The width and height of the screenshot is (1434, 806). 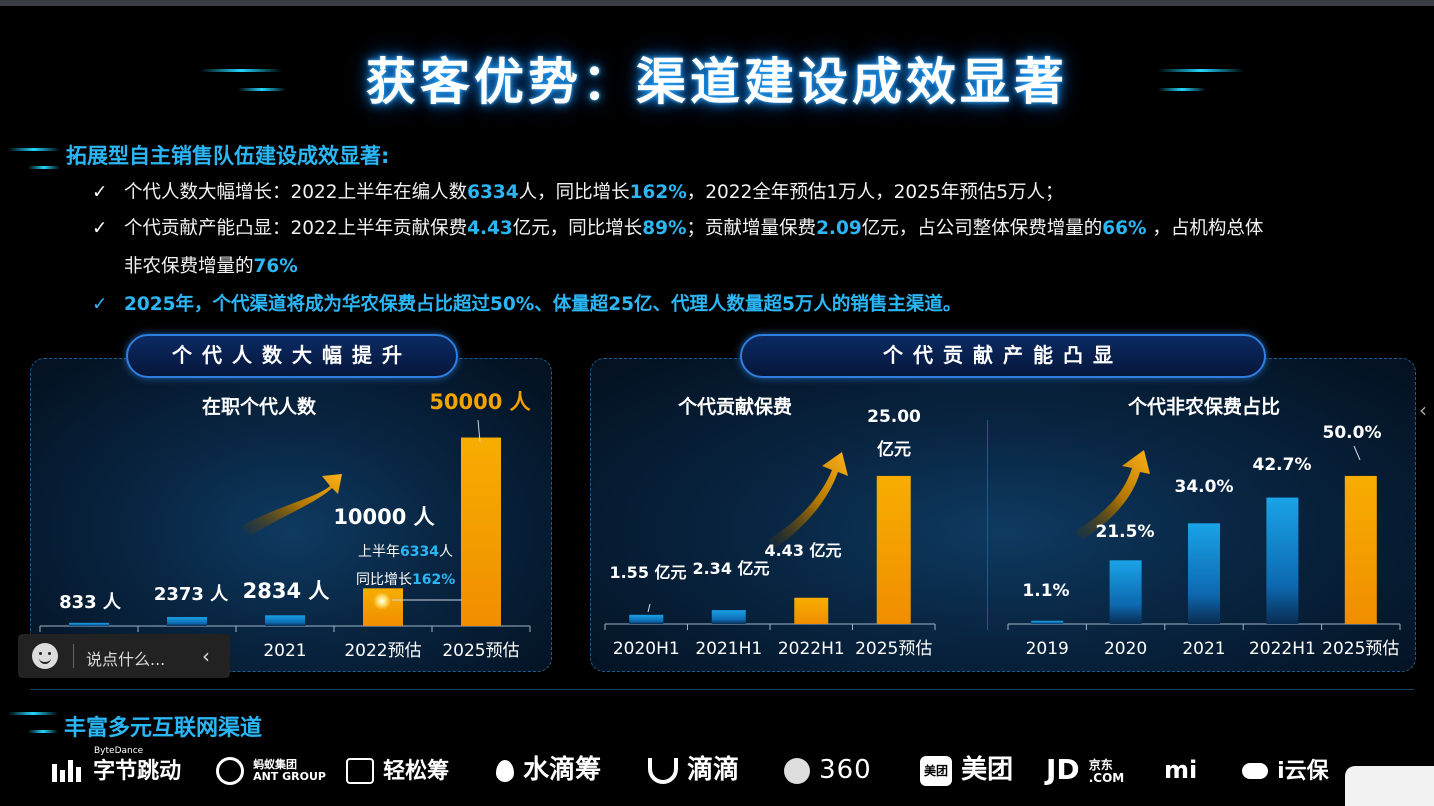 I want to click on annotation-text: 上半年, so click(x=379, y=552).